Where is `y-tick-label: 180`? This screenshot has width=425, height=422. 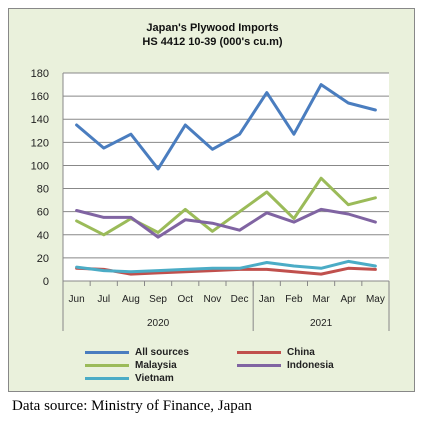
y-tick-label: 180 is located at coordinates (40, 74).